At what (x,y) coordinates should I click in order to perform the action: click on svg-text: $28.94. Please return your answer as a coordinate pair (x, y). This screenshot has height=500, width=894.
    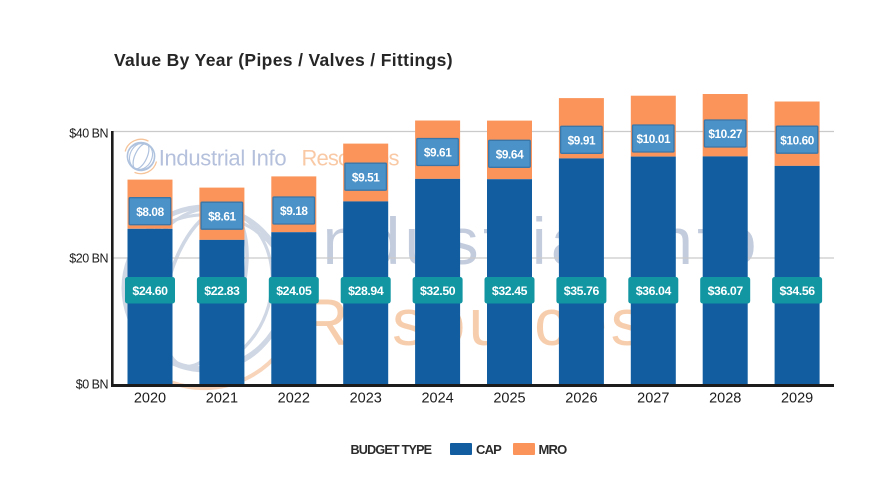
    Looking at the image, I should click on (366, 291).